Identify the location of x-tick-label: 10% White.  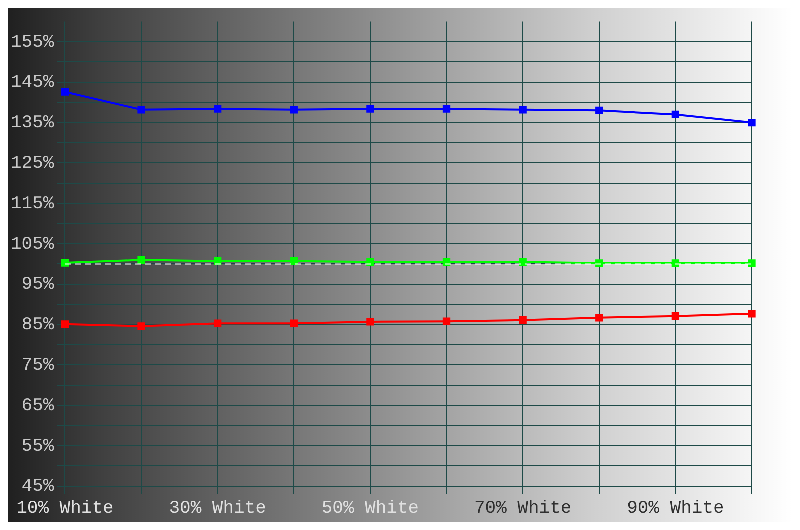
(65, 508).